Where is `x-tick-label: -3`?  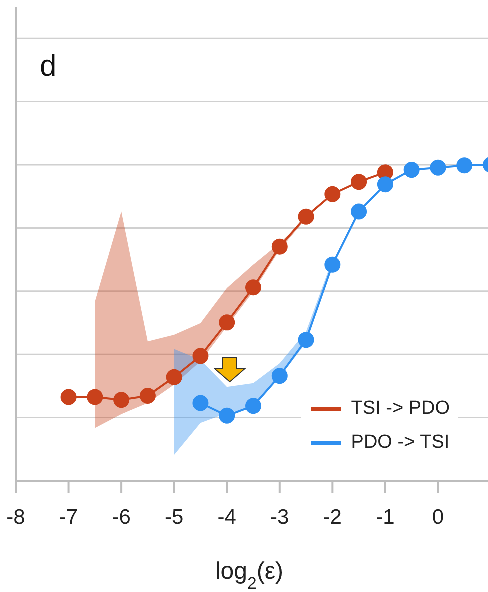
x-tick-label: -3 is located at coordinates (280, 517).